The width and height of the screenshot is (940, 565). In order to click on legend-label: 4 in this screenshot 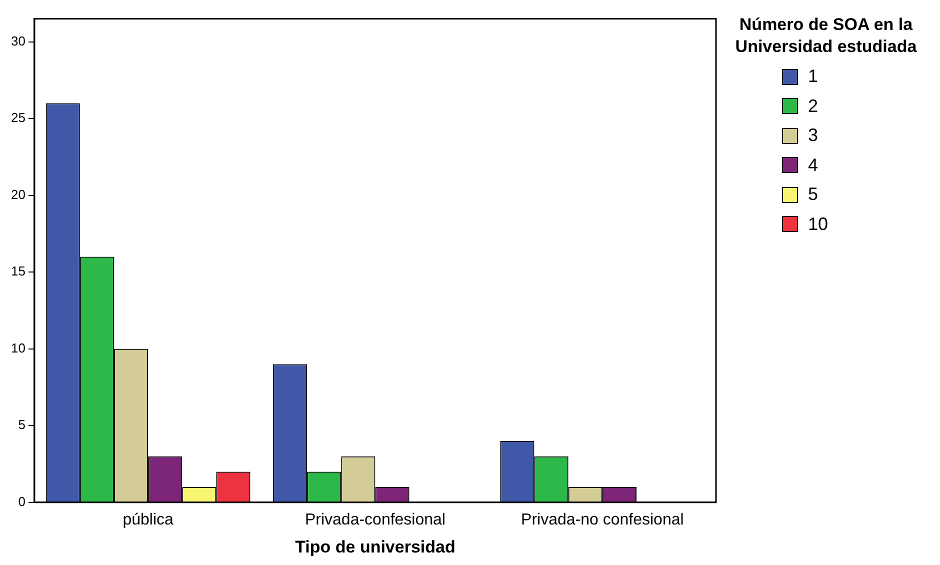, I will do `click(813, 165)`.